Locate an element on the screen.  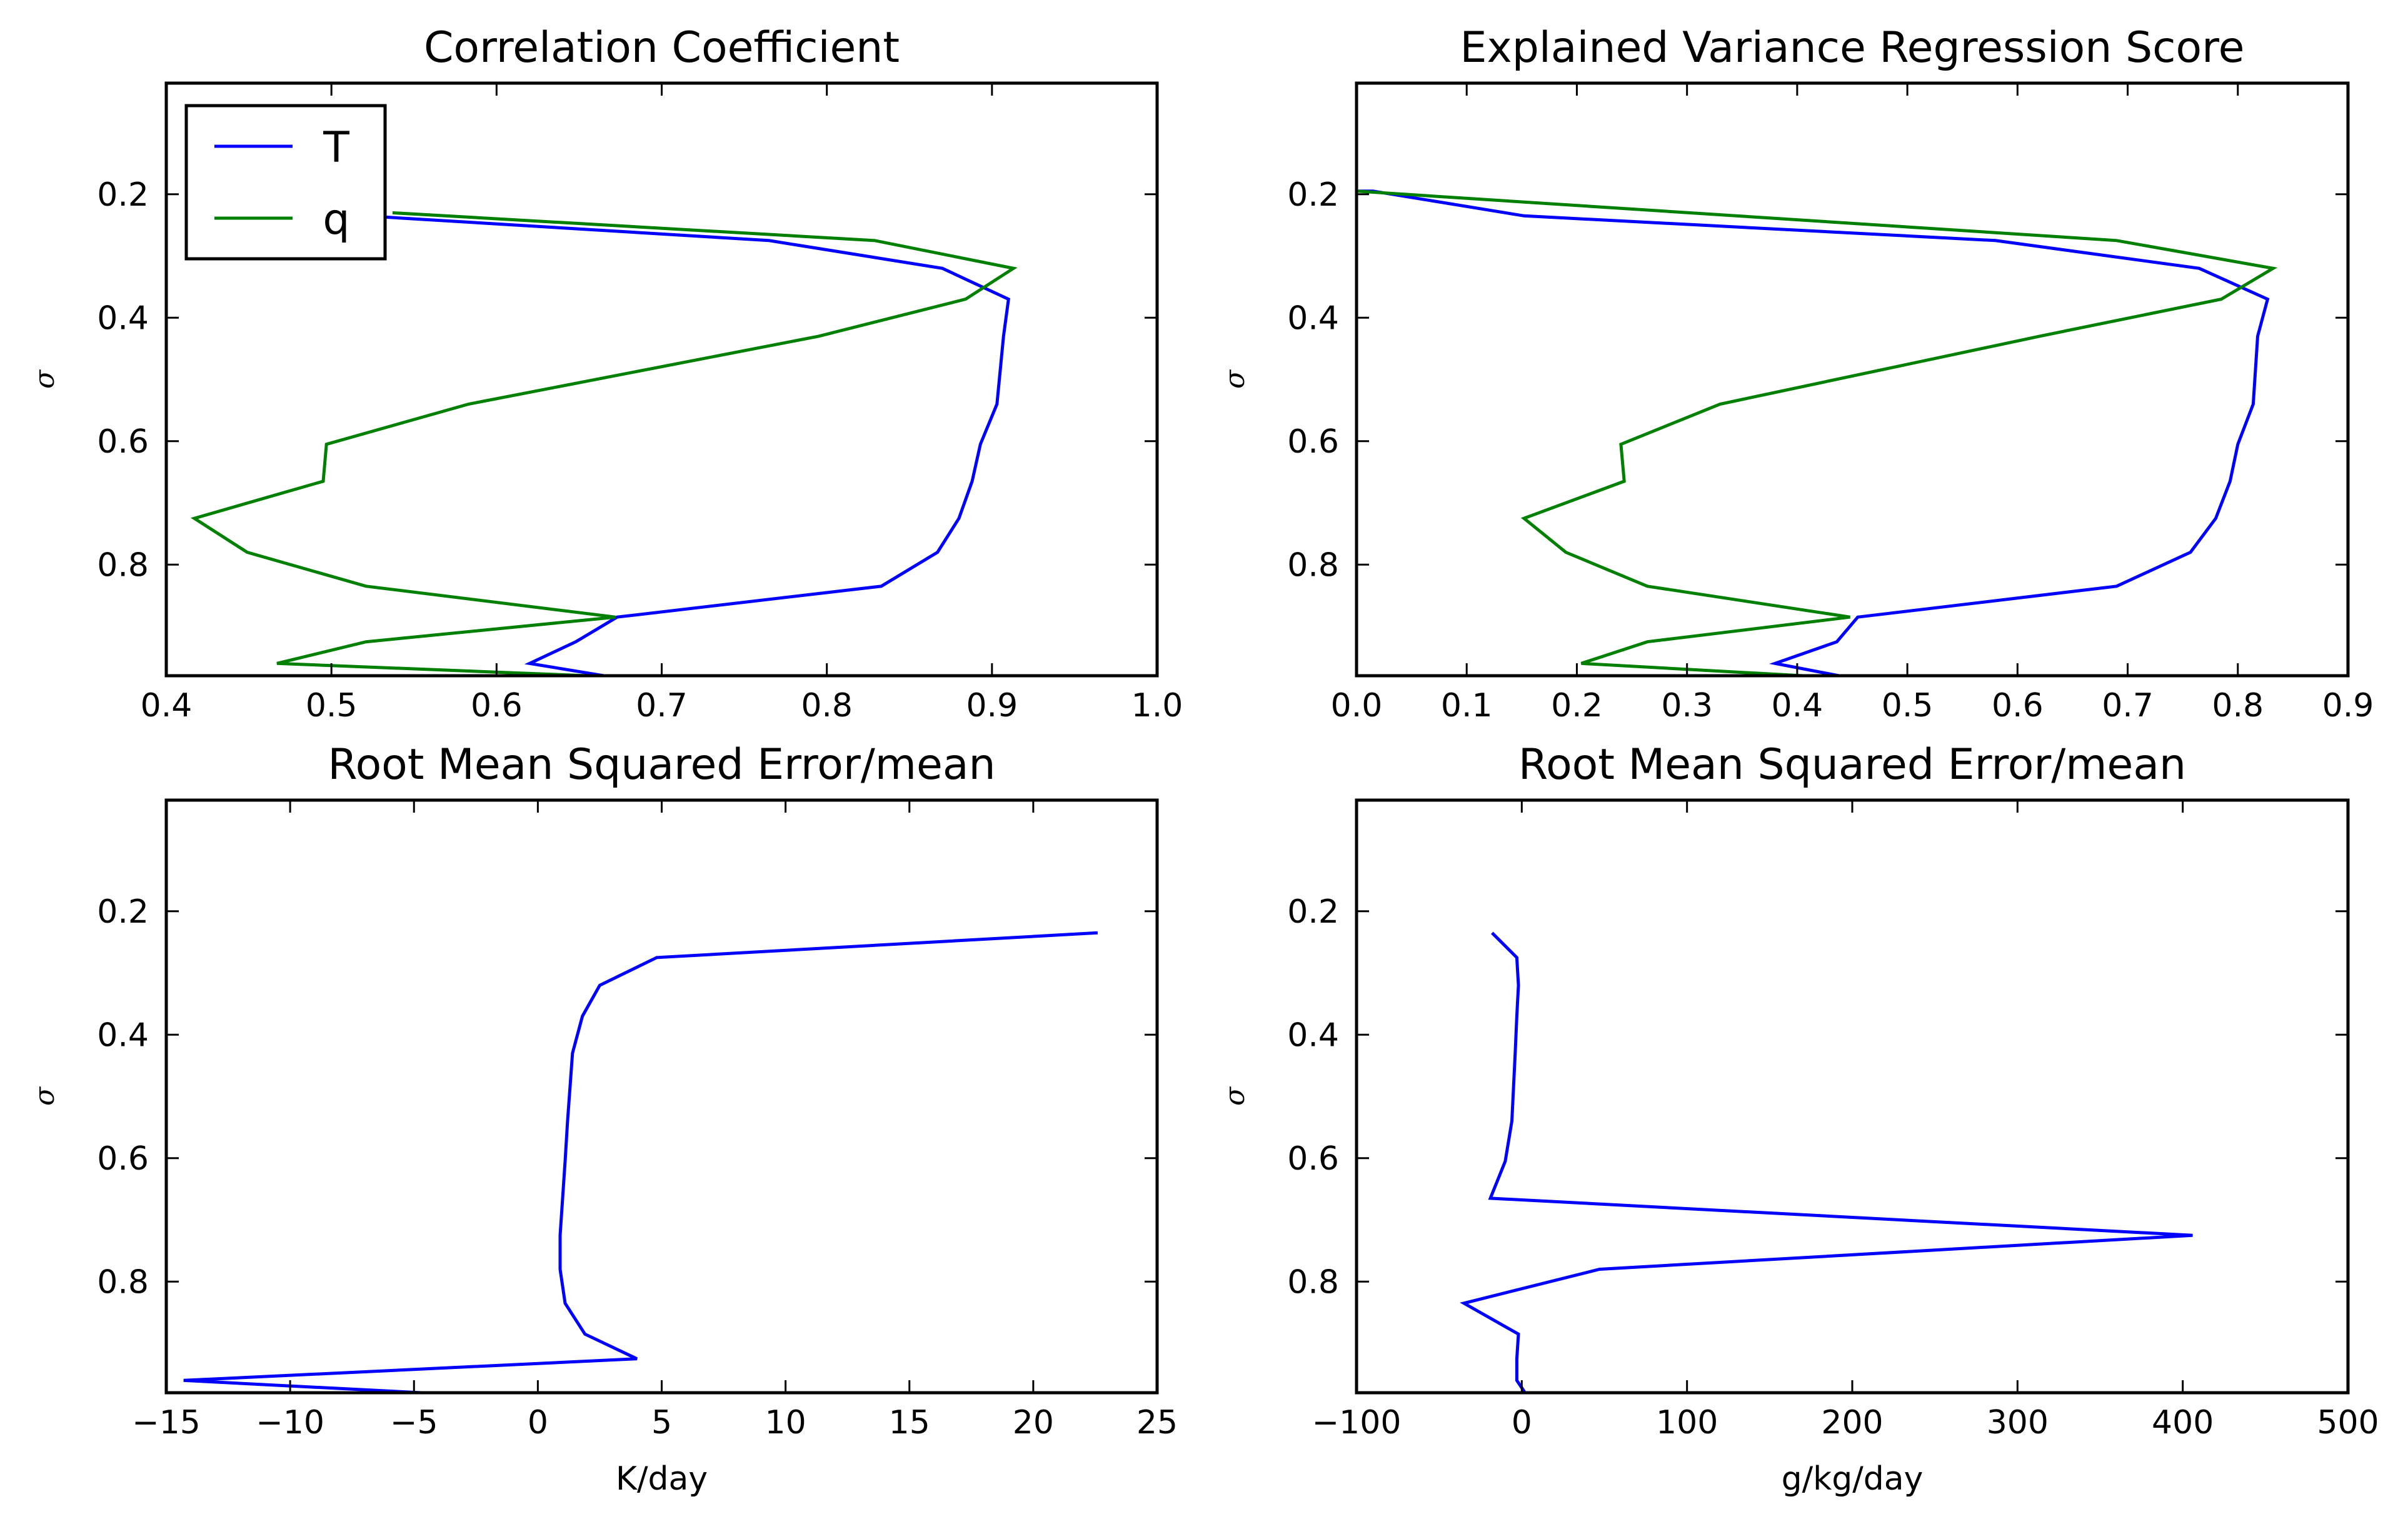
legend-label-q: q is located at coordinates (336, 219).